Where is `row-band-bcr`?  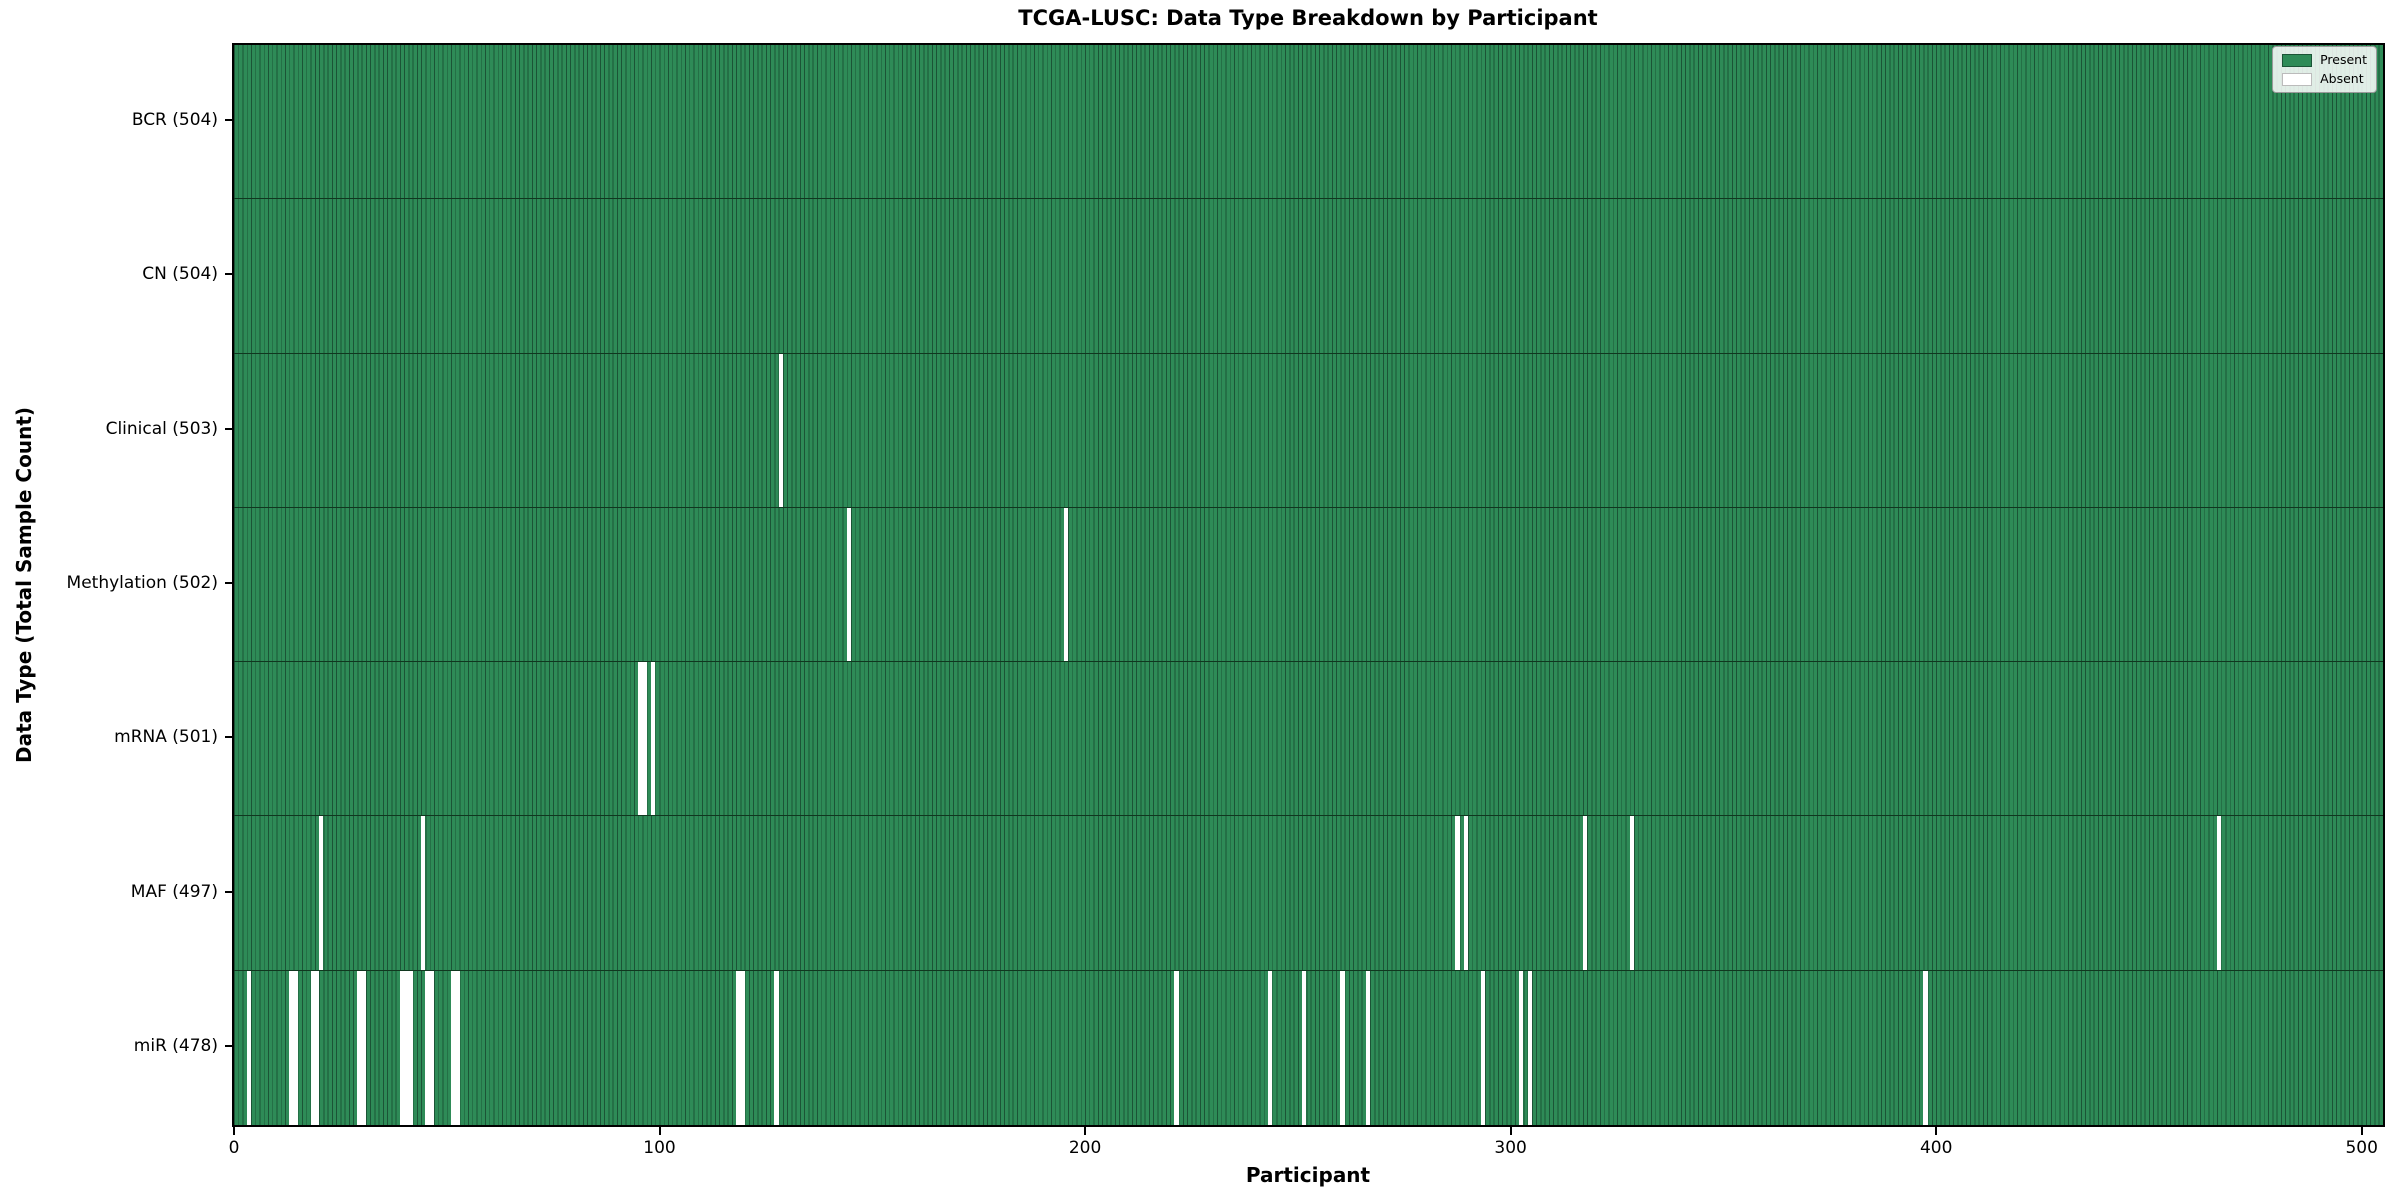 row-band-bcr is located at coordinates (1308, 122).